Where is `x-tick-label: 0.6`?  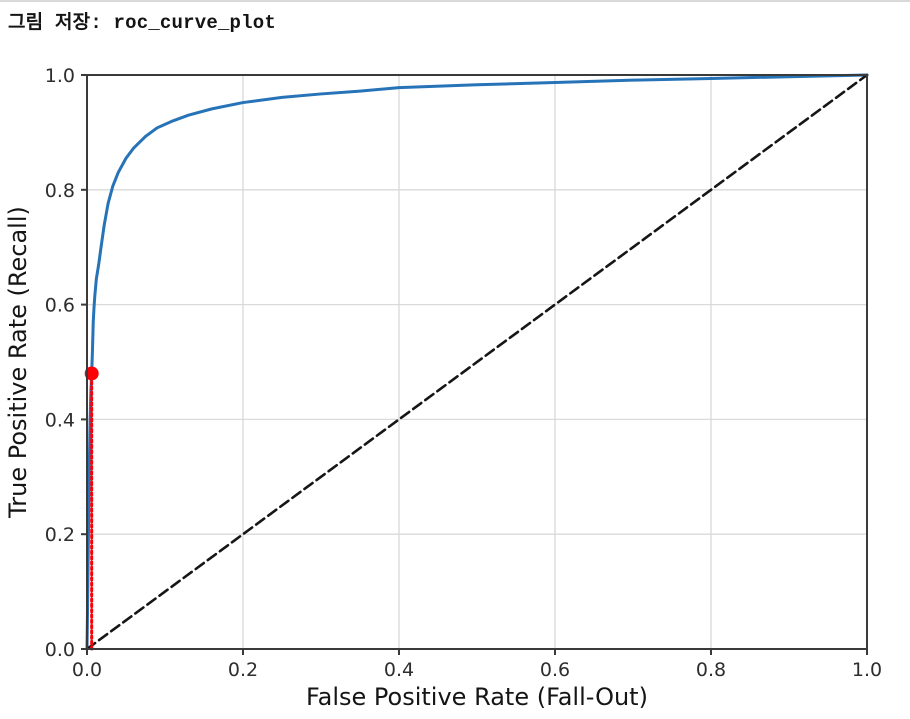 x-tick-label: 0.6 is located at coordinates (555, 670).